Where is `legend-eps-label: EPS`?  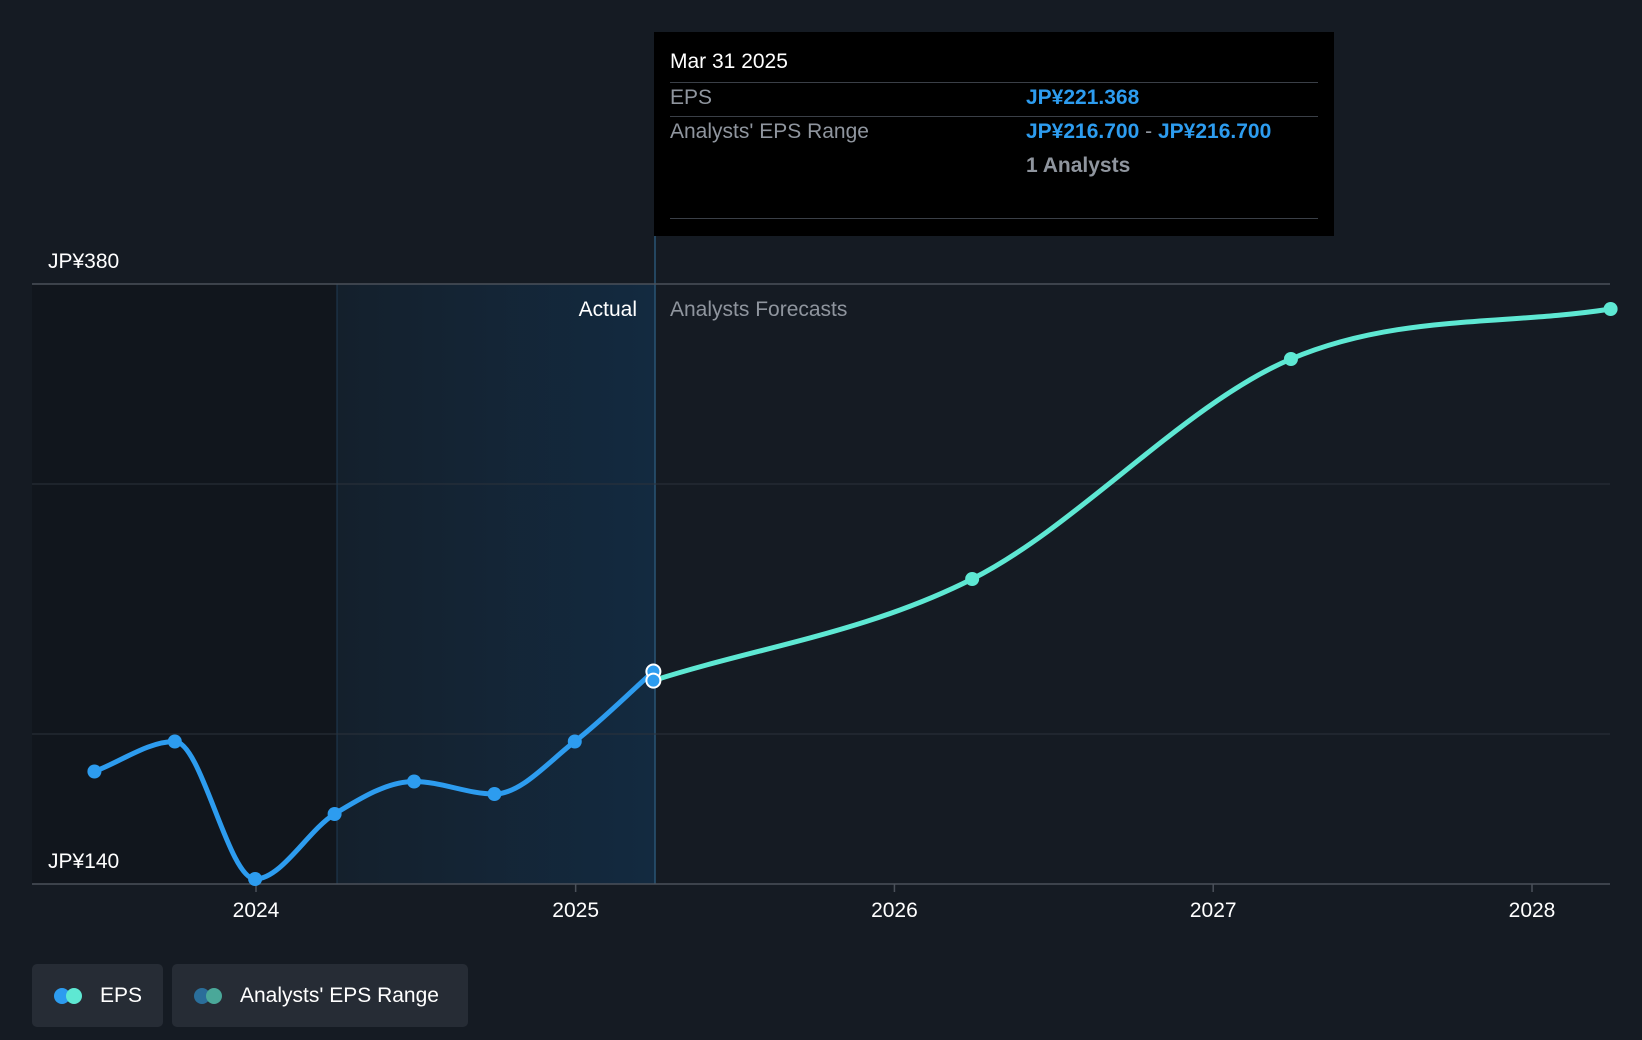
legend-eps-label: EPS is located at coordinates (121, 995).